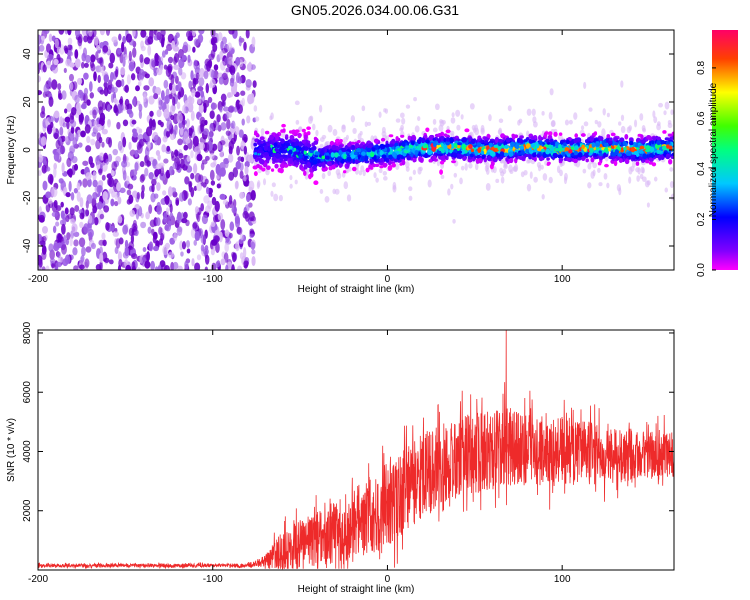  What do you see at coordinates (27, 150) in the screenshot?
I see `spectrogram-ytick-label: 0` at bounding box center [27, 150].